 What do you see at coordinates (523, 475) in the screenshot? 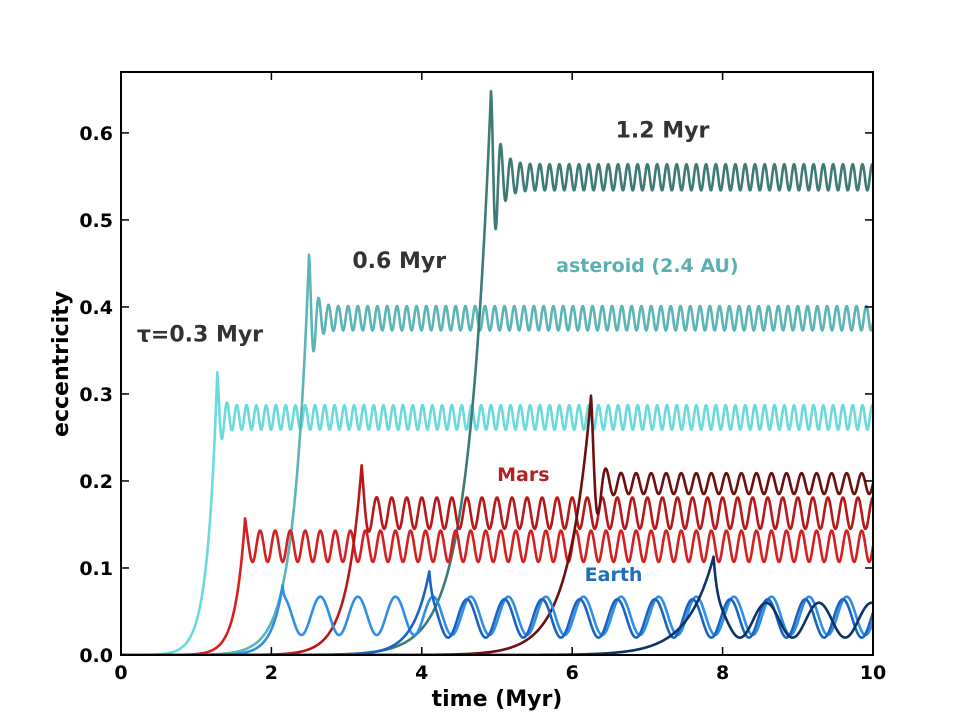
I see `annotation-mars: Mars` at bounding box center [523, 475].